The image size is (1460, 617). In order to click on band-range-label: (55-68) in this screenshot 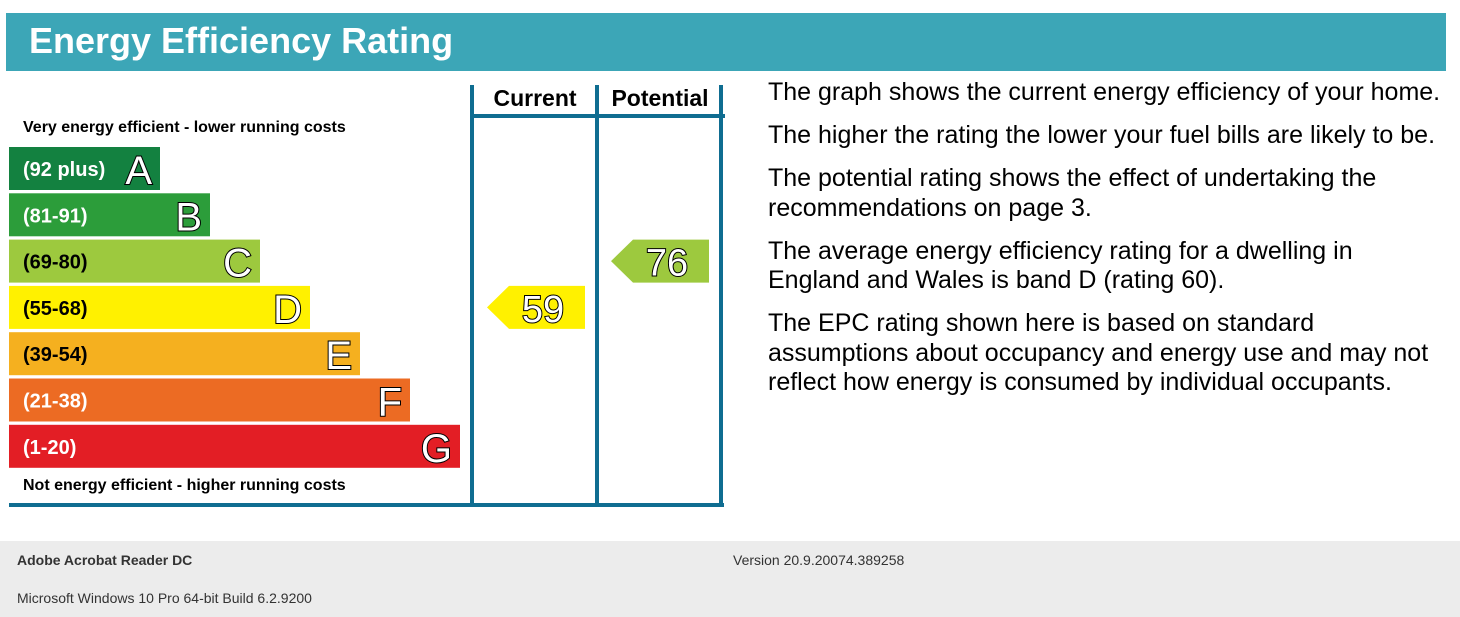, I will do `click(55, 309)`.